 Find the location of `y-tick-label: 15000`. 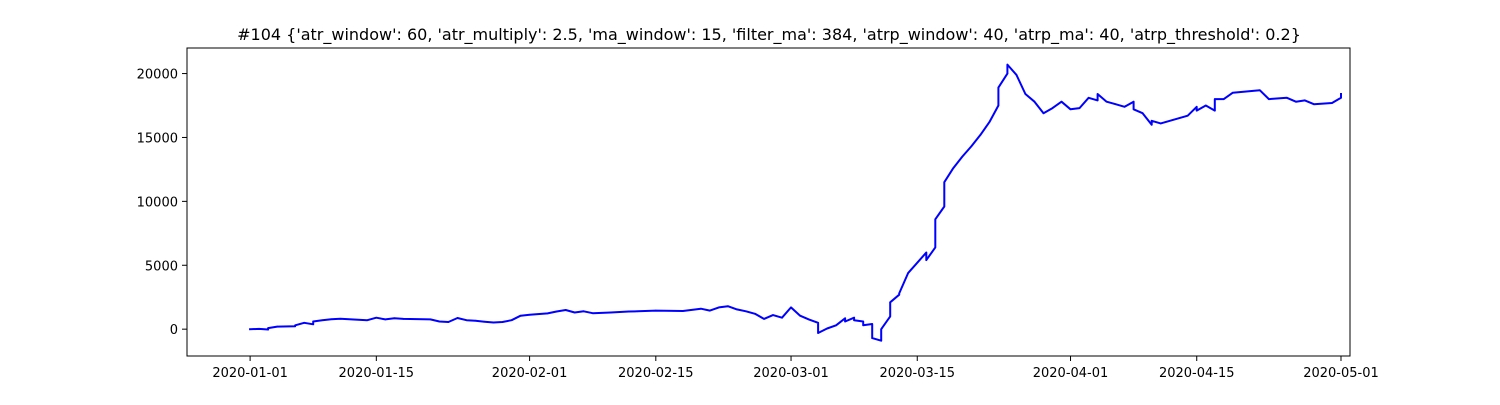

y-tick-label: 15000 is located at coordinates (157, 138).